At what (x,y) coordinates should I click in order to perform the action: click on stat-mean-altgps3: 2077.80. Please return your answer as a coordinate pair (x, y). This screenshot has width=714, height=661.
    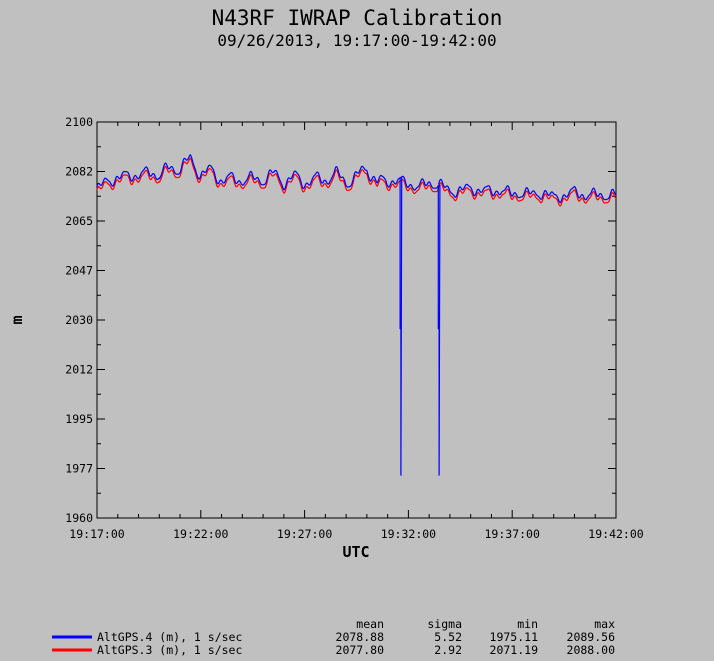
    Looking at the image, I should click on (360, 650).